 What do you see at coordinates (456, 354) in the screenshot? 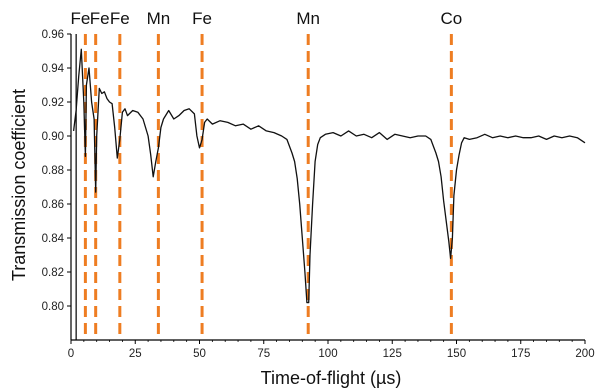
I see `x-tick-label: 150` at bounding box center [456, 354].